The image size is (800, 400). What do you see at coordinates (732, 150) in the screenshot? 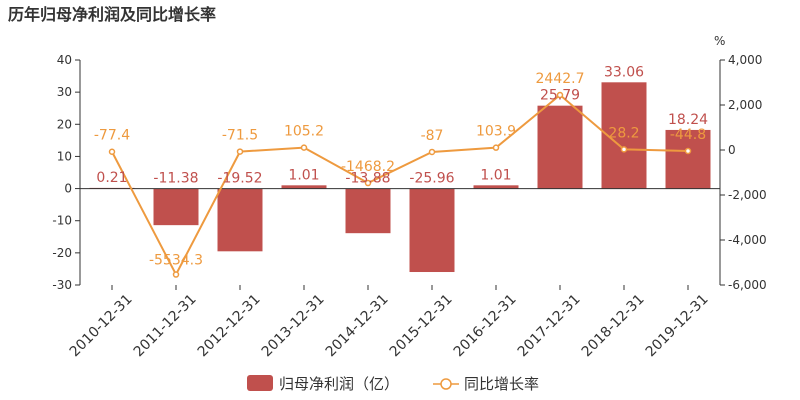
I see `right-axis-tick-label: 0` at bounding box center [732, 150].